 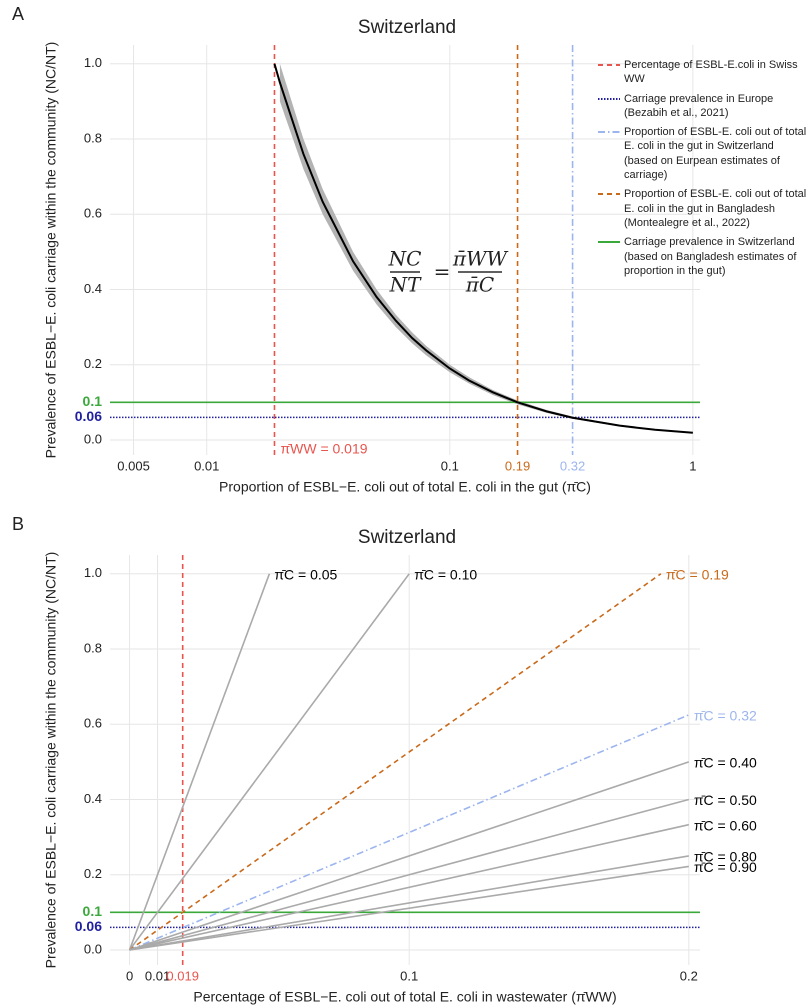 What do you see at coordinates (133, 465) in the screenshot?
I see `x-tick-label: 0.005` at bounding box center [133, 465].